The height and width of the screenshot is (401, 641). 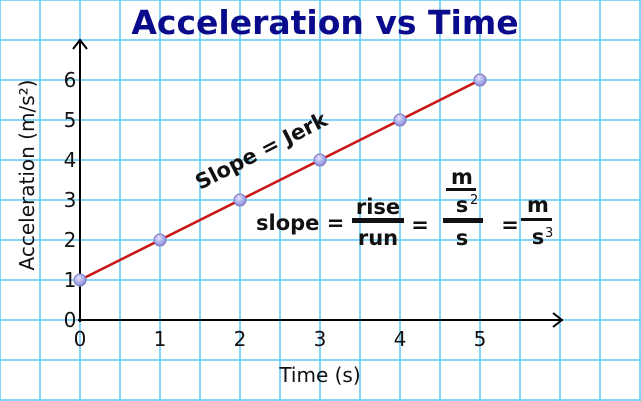 I want to click on eq-m-1: m, so click(x=462, y=177).